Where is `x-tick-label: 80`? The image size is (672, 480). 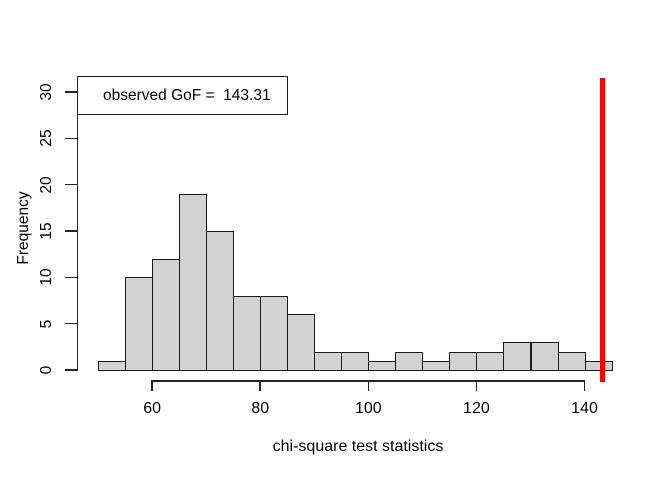
x-tick-label: 80 is located at coordinates (260, 408).